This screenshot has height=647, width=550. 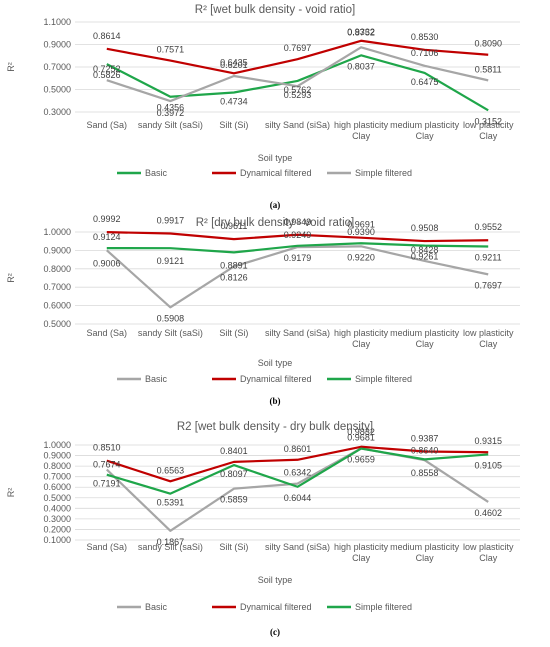 I want to click on x-tick-label-line: medium plasticity, so click(x=425, y=547).